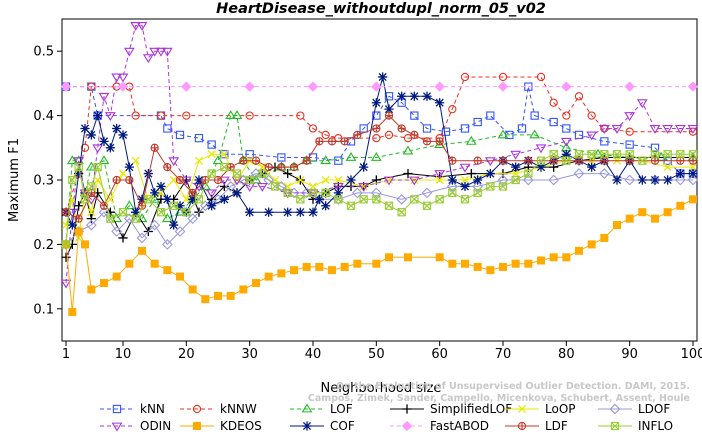  Describe the element at coordinates (152, 409) in the screenshot. I see `legend-label: kNN` at that location.